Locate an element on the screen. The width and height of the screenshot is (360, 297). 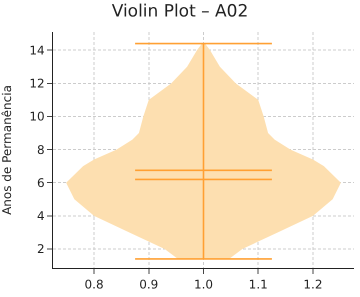
y-axis-title: Anos de Permanência is located at coordinates (7, 150).